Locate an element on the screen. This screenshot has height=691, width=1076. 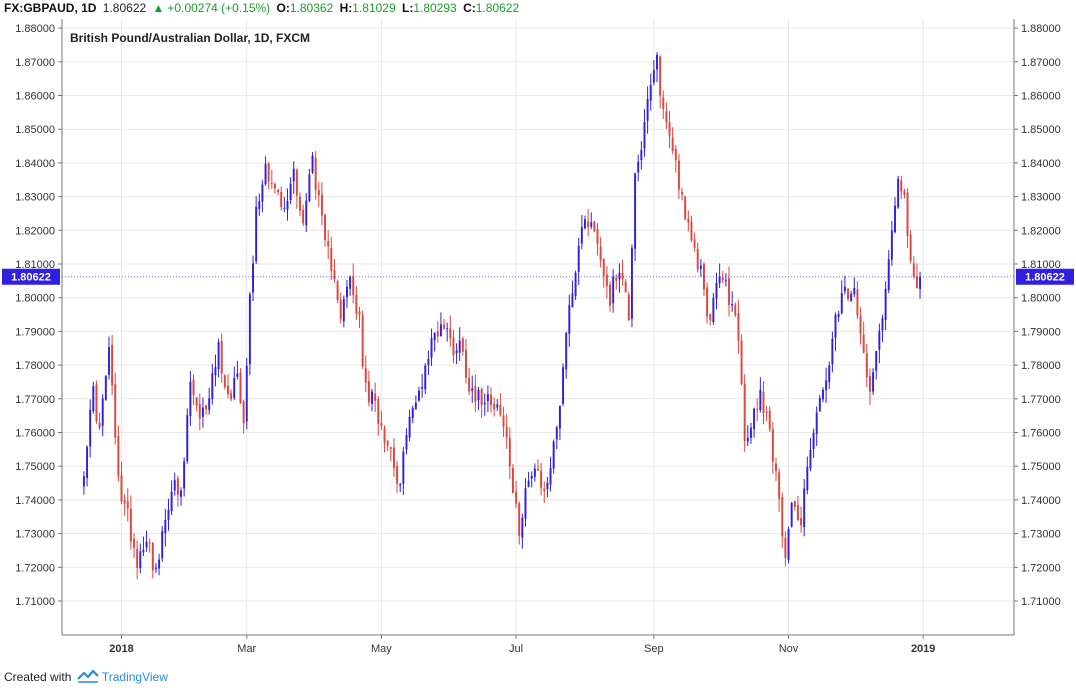
last-price: 1.80622 is located at coordinates (124, 8).